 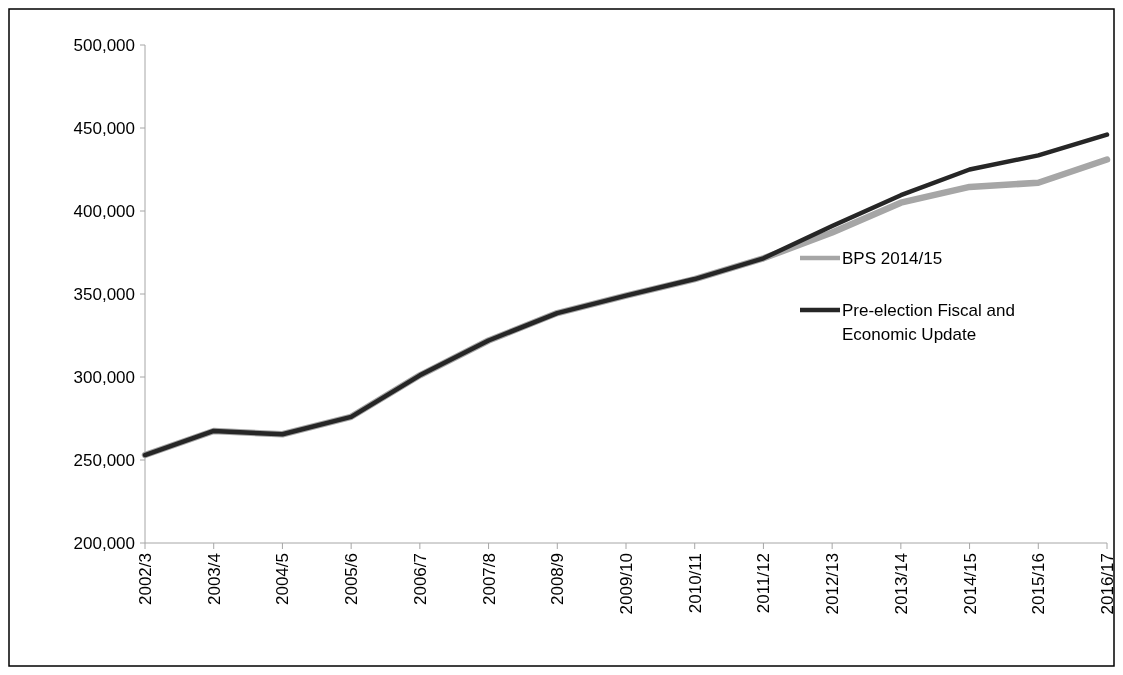 What do you see at coordinates (901, 584) in the screenshot?
I see `x-tick-label: 2013/14` at bounding box center [901, 584].